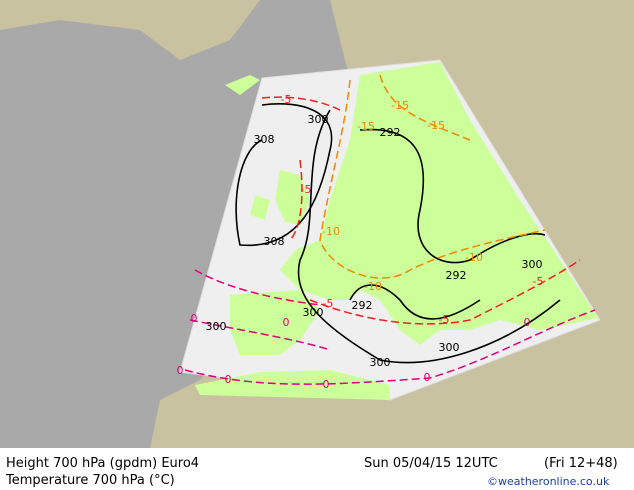 The width and height of the screenshot is (634, 490). What do you see at coordinates (103, 463) in the screenshot?
I see `footer-title: Height 700 hPa (gpdm) Euro4` at bounding box center [103, 463].